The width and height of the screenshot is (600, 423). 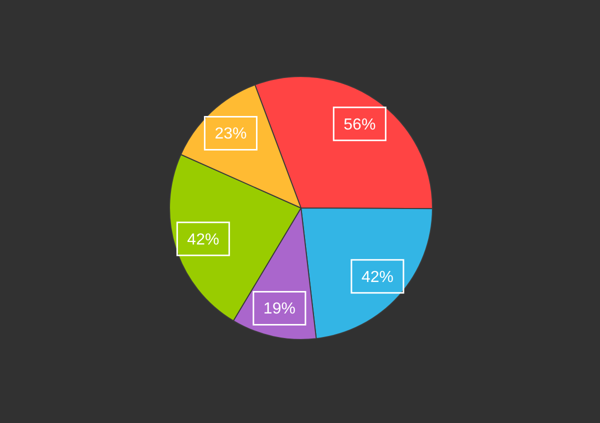 What do you see at coordinates (230, 134) in the screenshot?
I see `data-label: 23%` at bounding box center [230, 134].